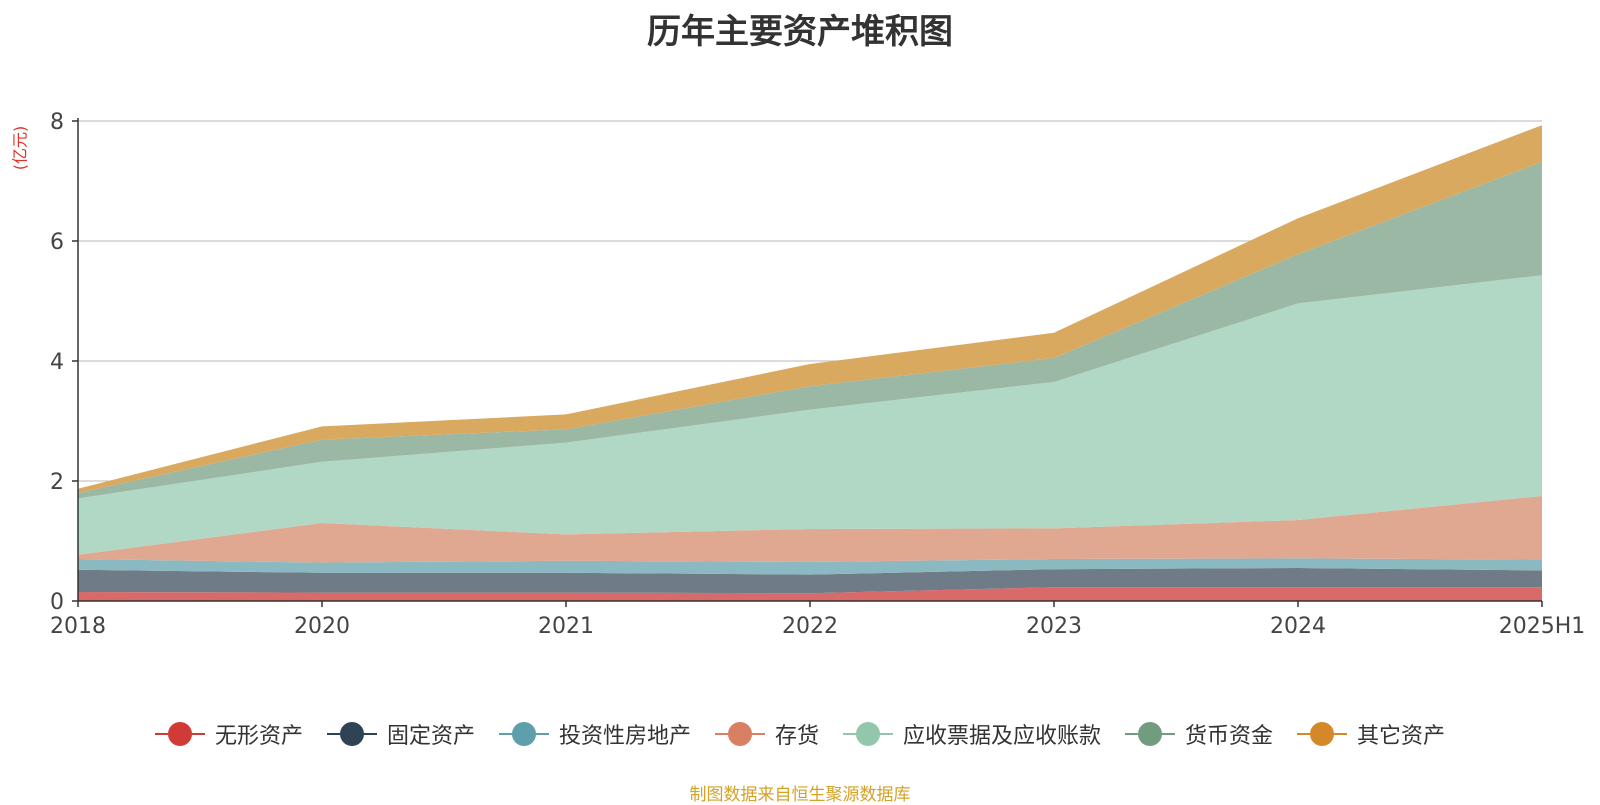  Describe the element at coordinates (566, 626) in the screenshot. I see `x-tick-label: 2021` at that location.